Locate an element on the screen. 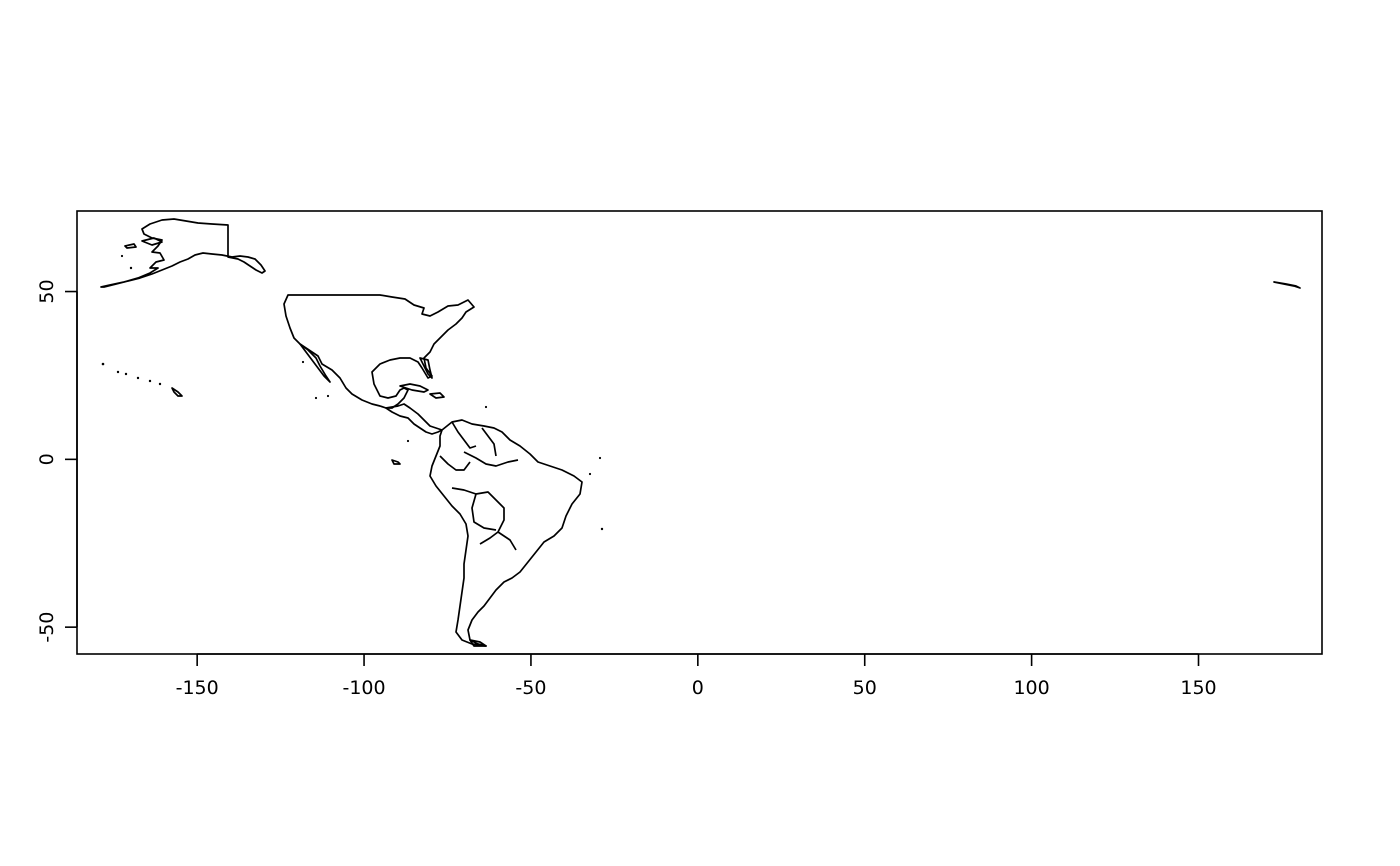 This screenshot has height=866, width=1400. alaska-island-kodiak is located at coordinates (152, 241).